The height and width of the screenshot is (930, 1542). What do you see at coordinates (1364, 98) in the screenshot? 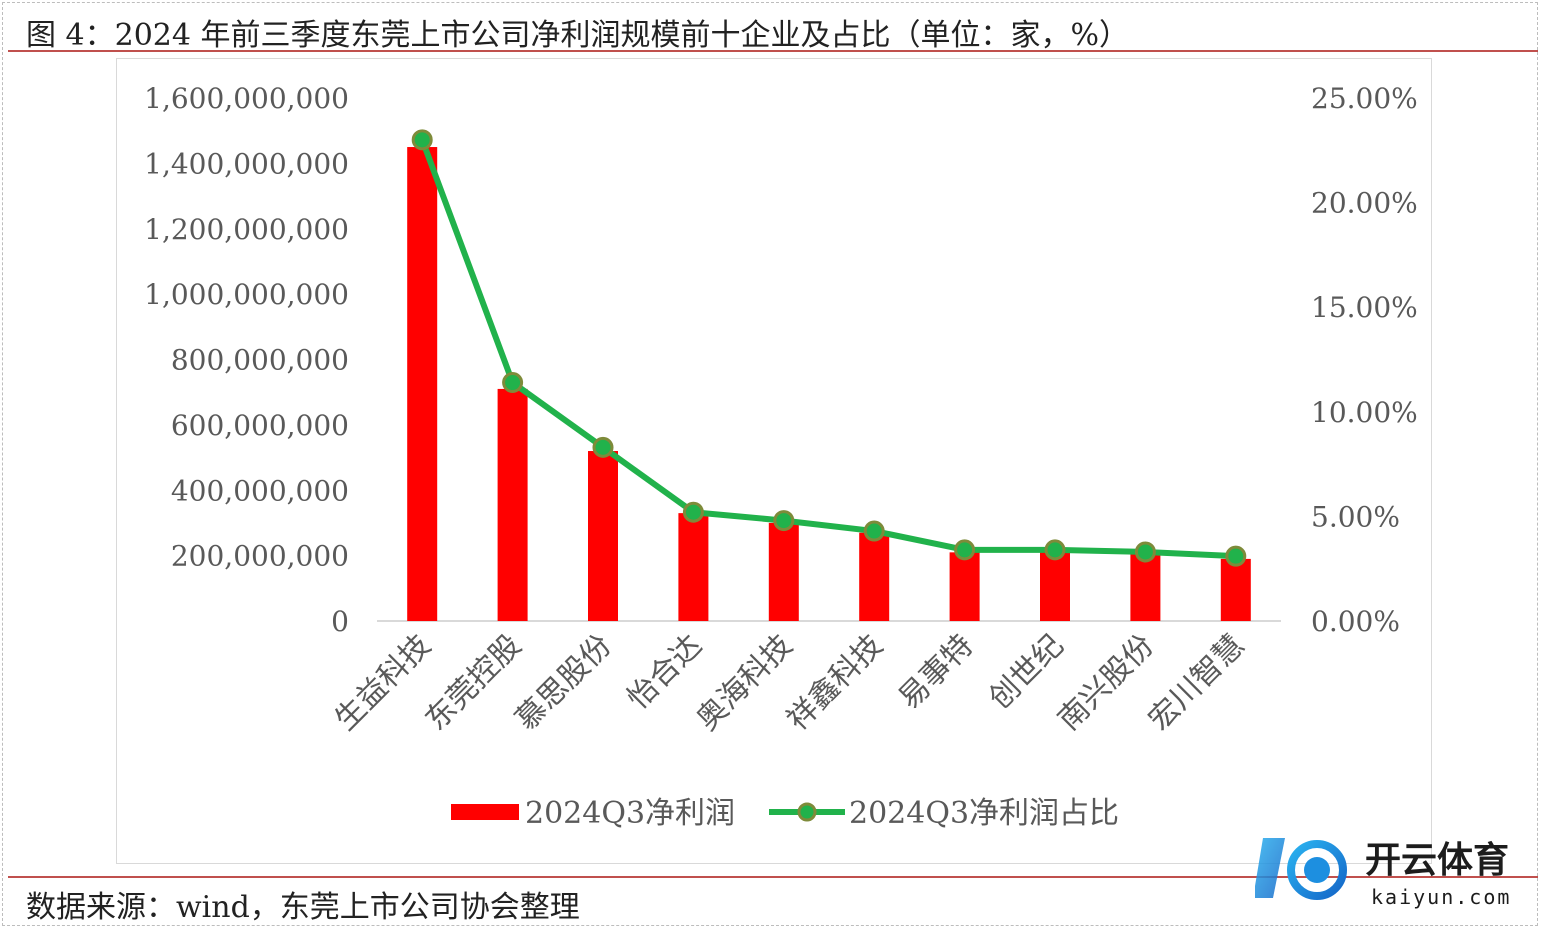
I see `y-right-tick-label: 25.00%` at bounding box center [1364, 98].